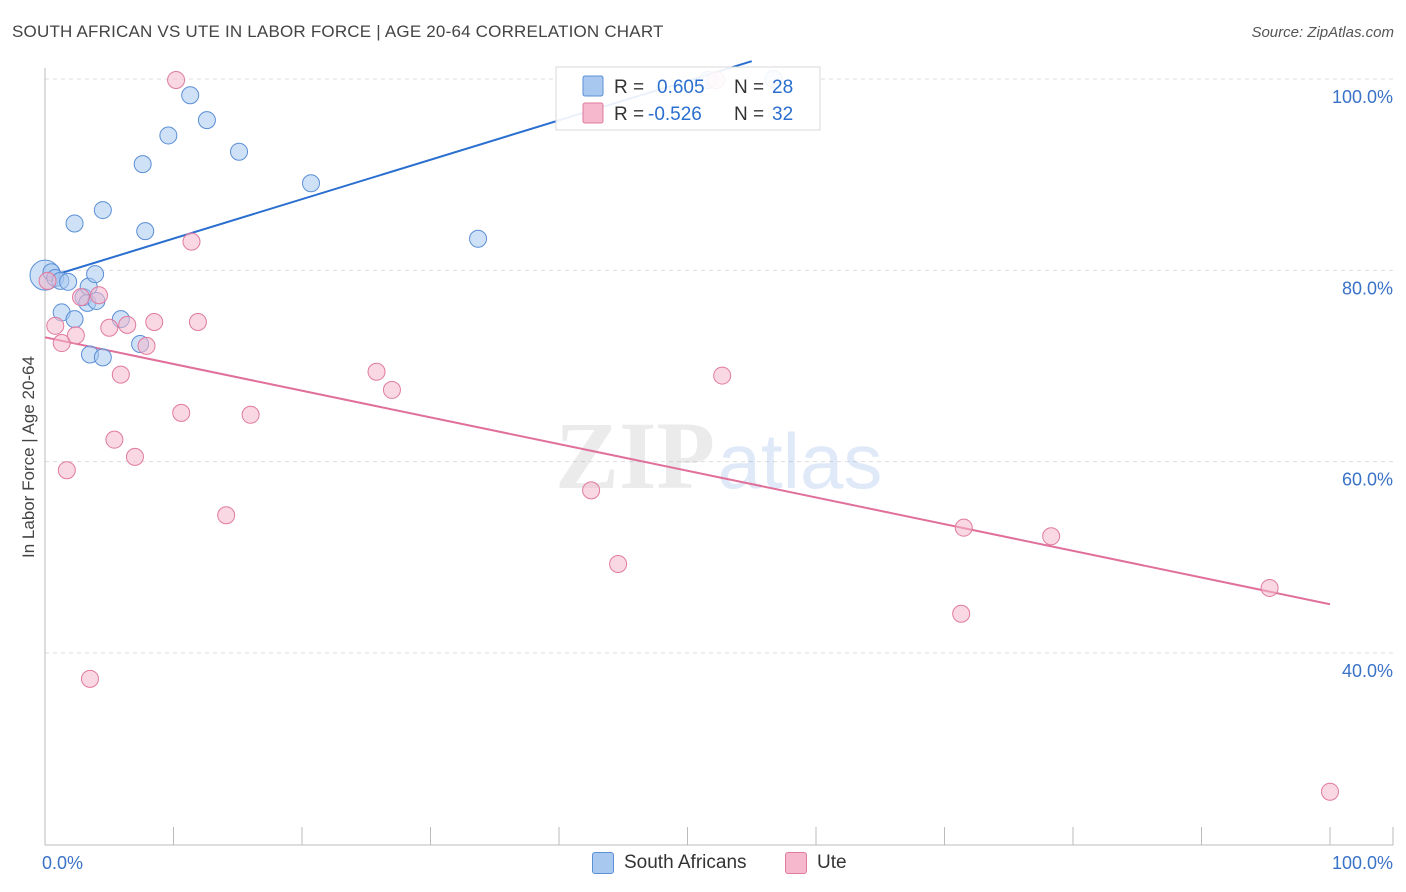  I want to click on source-credit: Source: ZipAtlas.com, so click(1322, 32).